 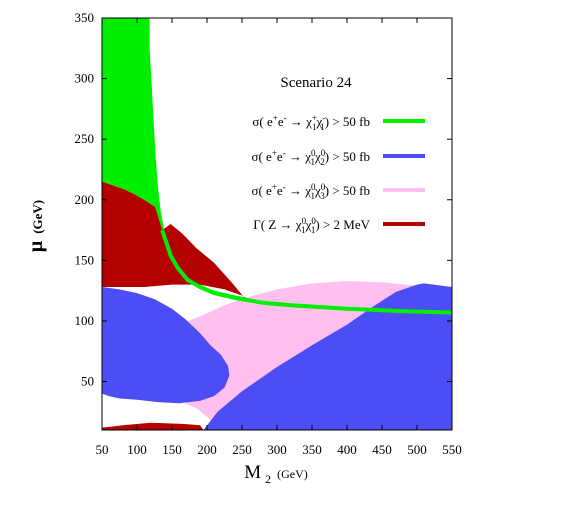 I want to click on x-tick-label: 400, so click(x=347, y=449).